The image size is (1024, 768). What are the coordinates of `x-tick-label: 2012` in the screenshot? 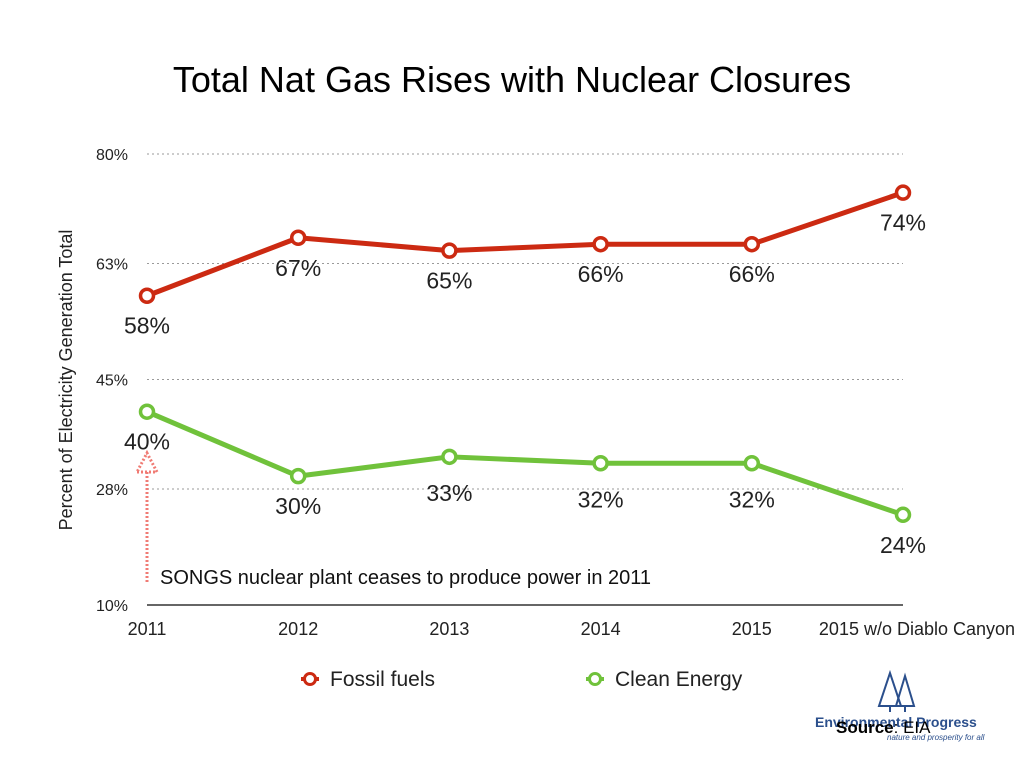 It's located at (298, 629).